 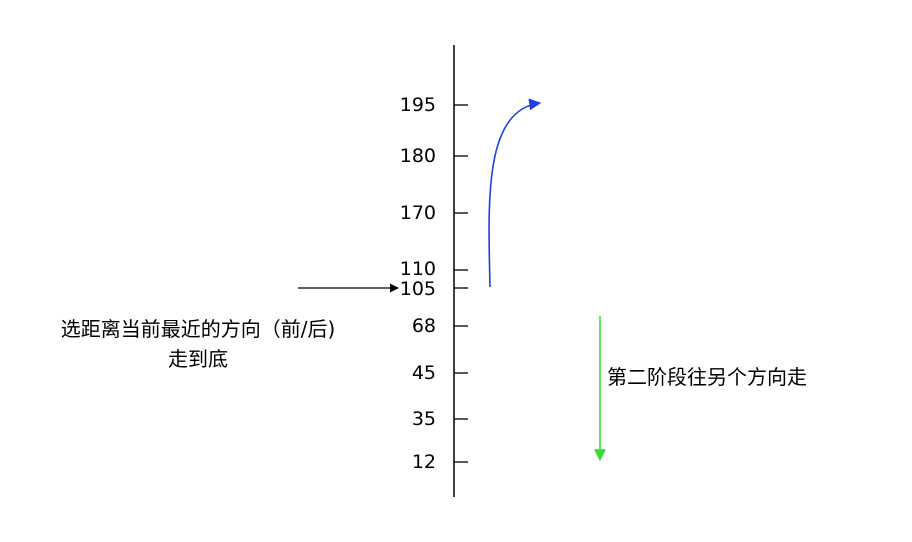 I want to click on nearest-direction-annotation-line1: 选距离当前最近的方向（前/后), so click(x=198, y=329).